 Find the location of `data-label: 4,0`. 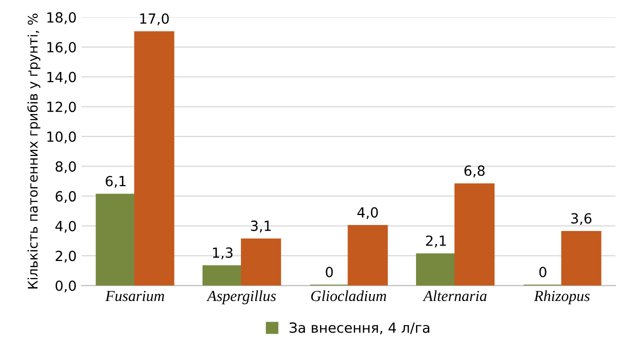

data-label: 4,0 is located at coordinates (367, 213).